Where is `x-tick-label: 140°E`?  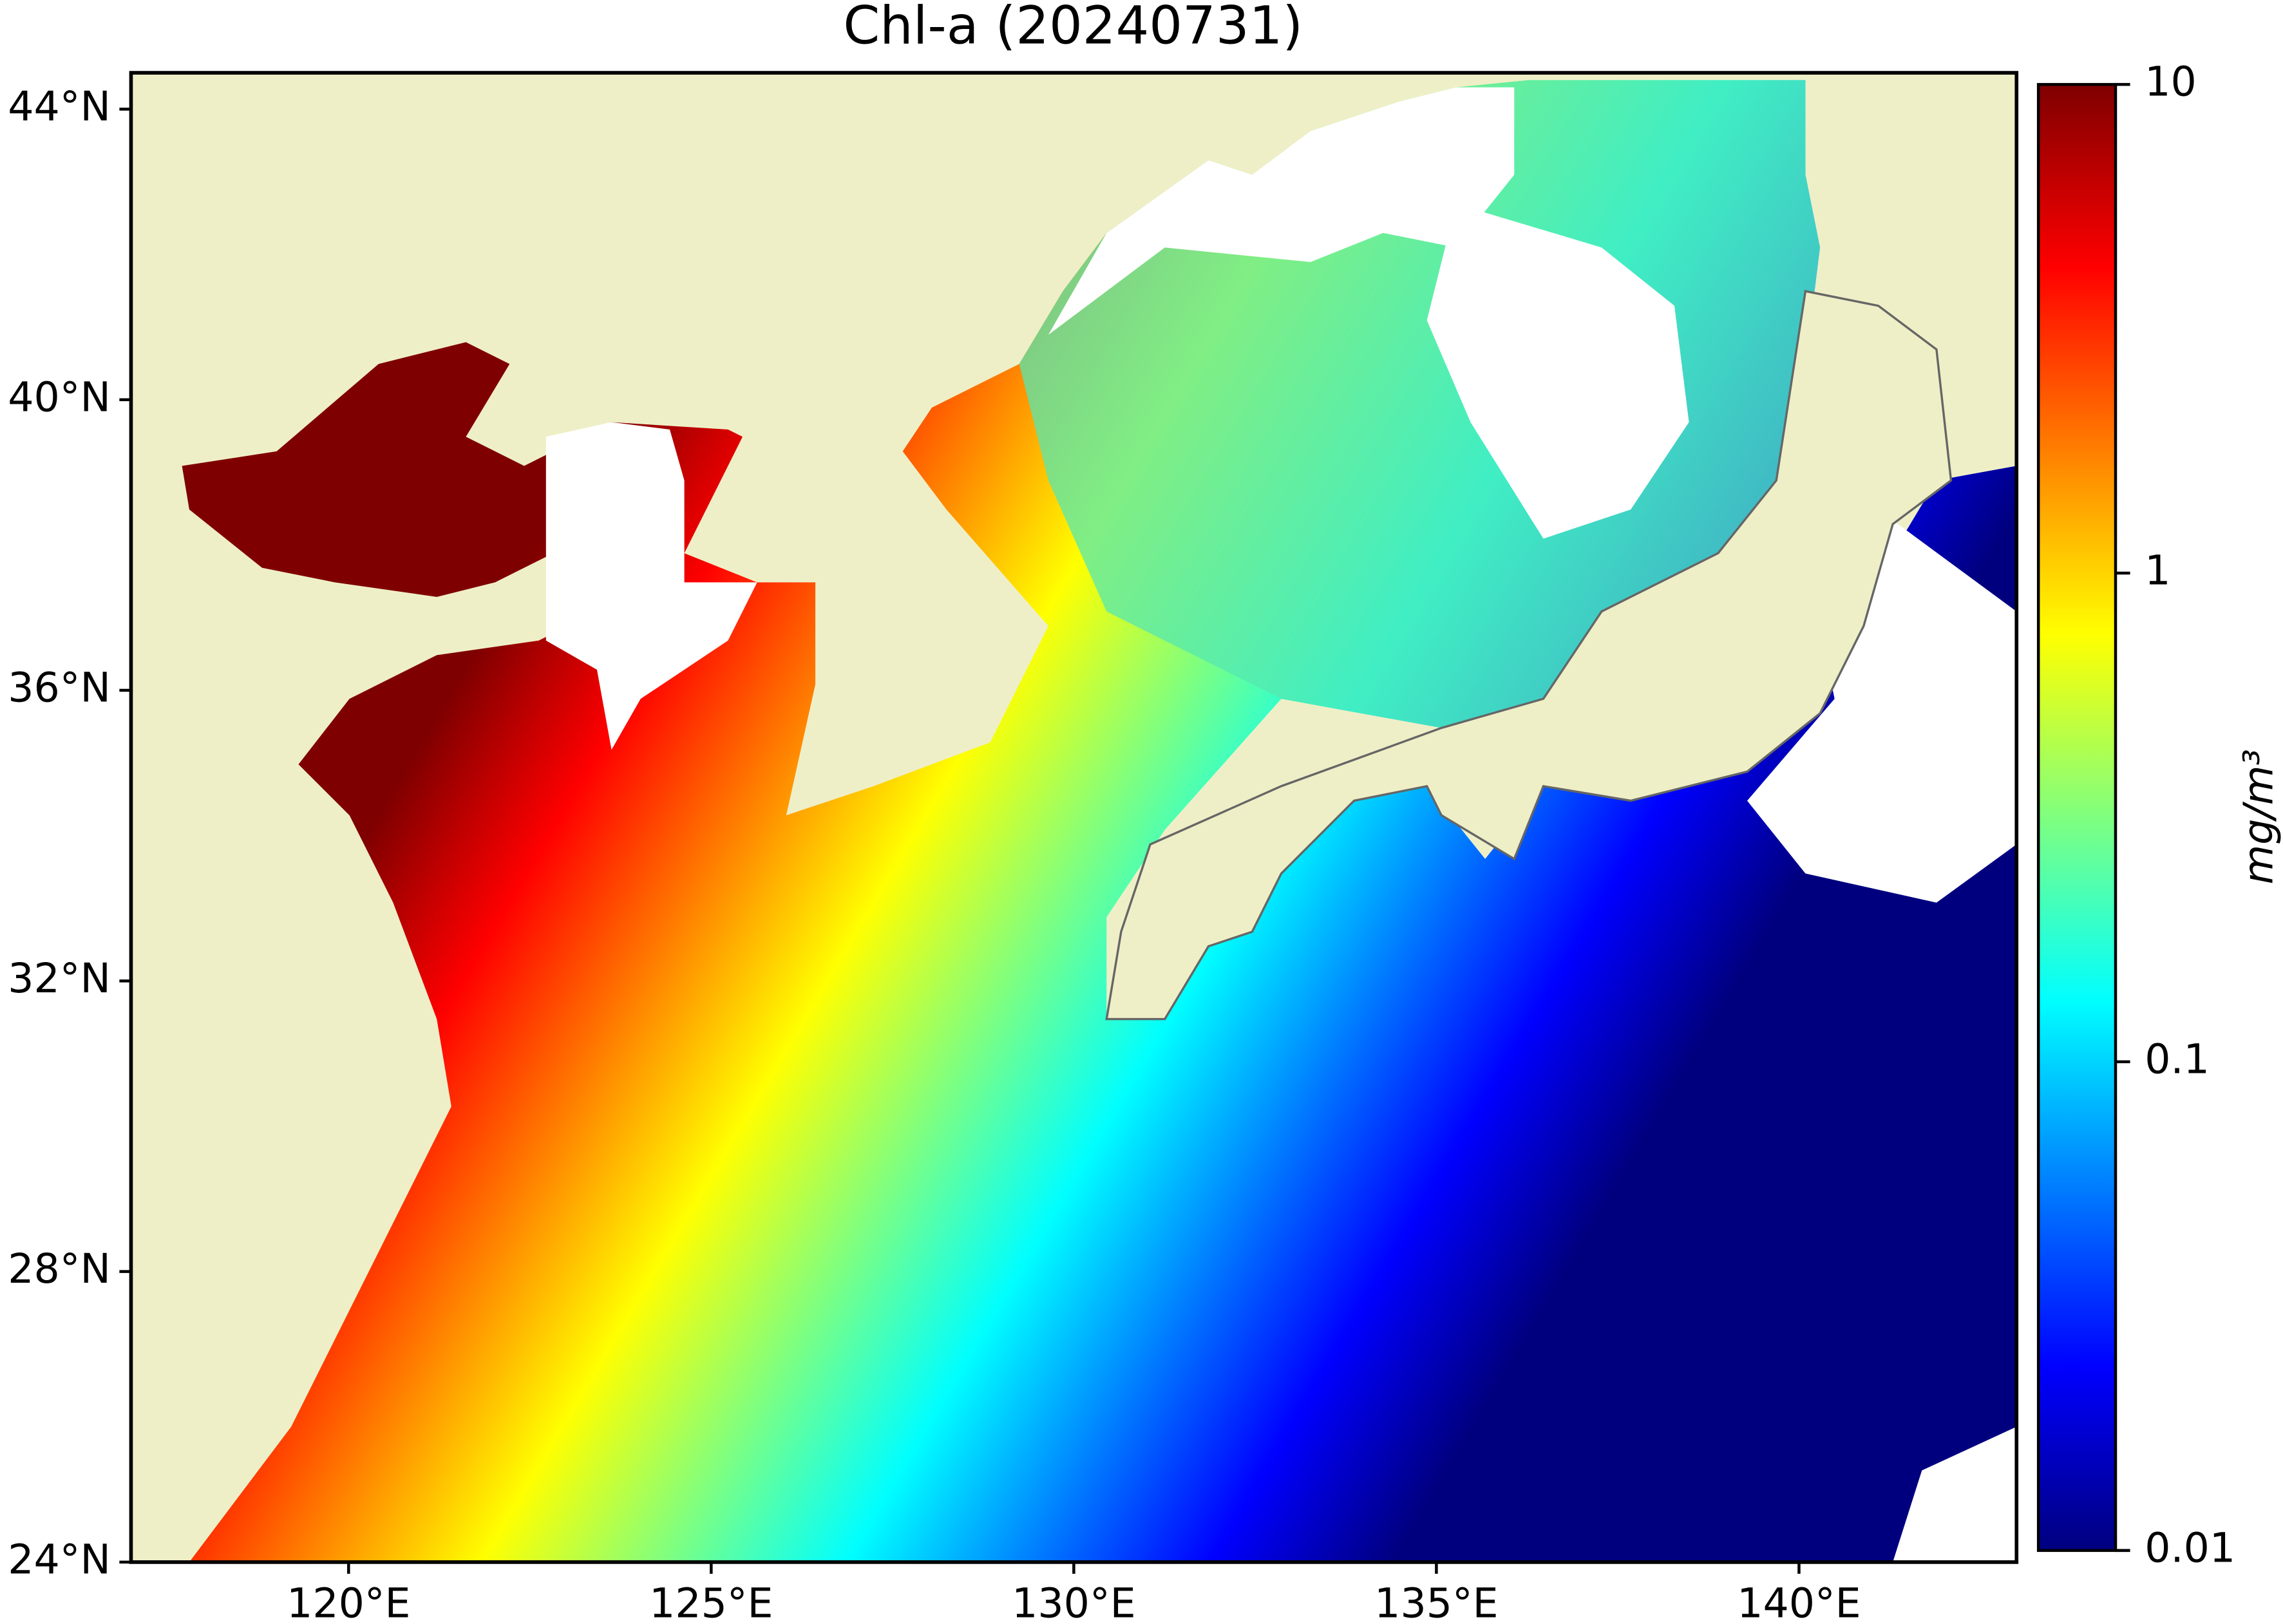
x-tick-label: 140°E is located at coordinates (1799, 1601).